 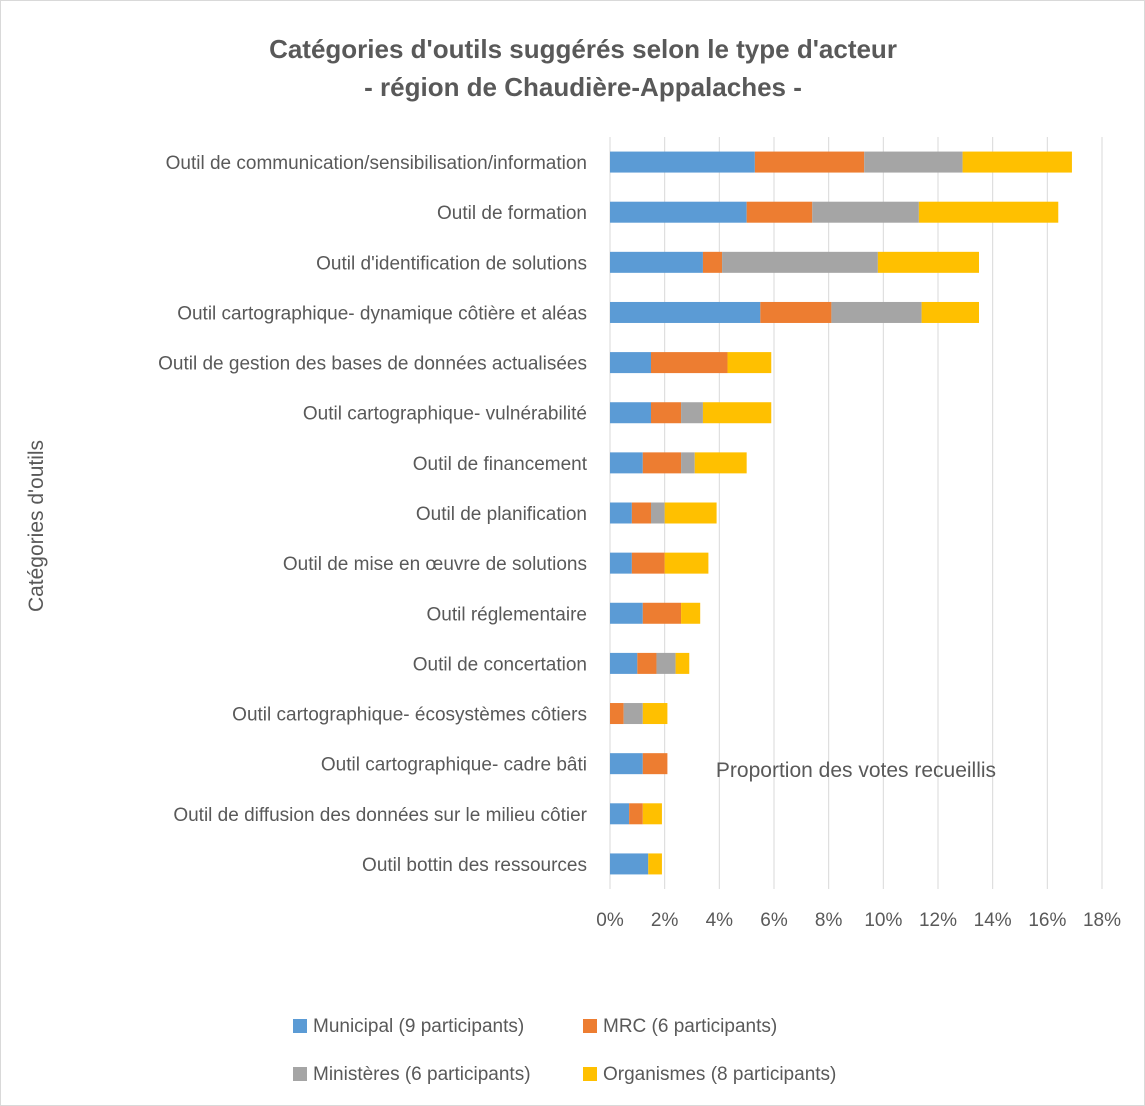 What do you see at coordinates (474, 865) in the screenshot?
I see `category-label: Outil bottin des ressources` at bounding box center [474, 865].